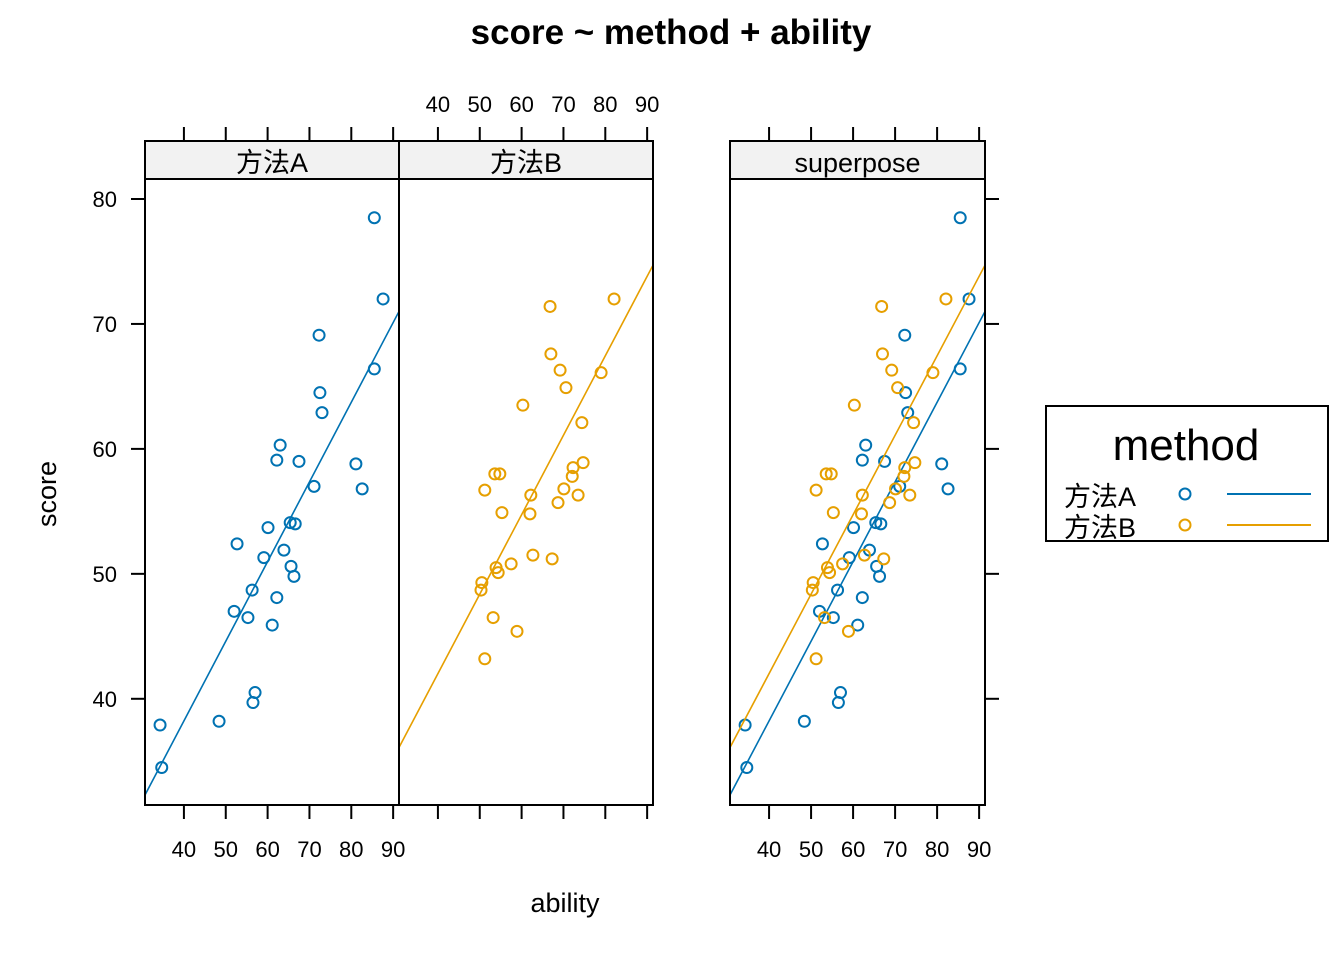  What do you see at coordinates (105, 199) in the screenshot?
I see `y-tick-label: 80` at bounding box center [105, 199].